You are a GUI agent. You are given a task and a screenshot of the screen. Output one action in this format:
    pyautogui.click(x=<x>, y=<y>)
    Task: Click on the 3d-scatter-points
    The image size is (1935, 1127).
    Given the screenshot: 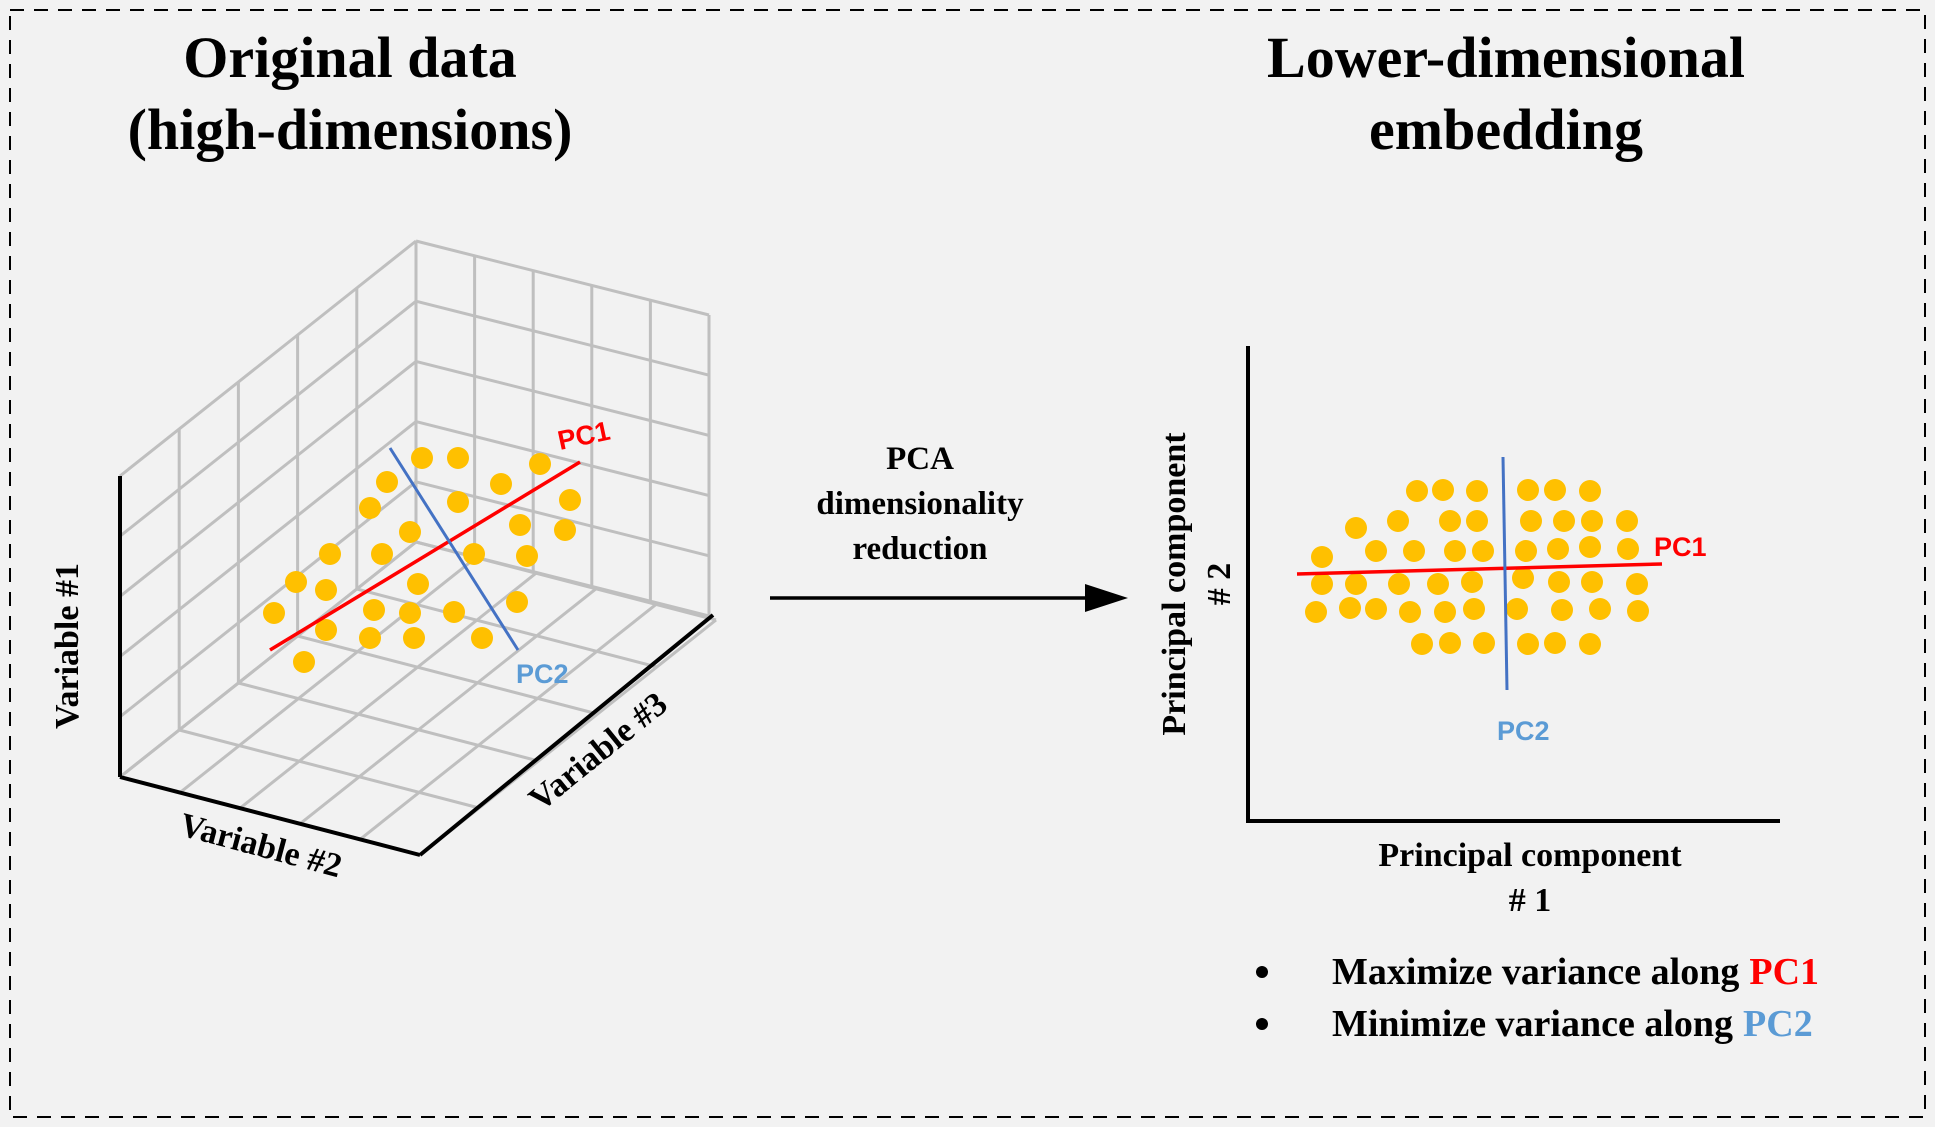 What is the action you would take?
    pyautogui.click(x=422, y=560)
    